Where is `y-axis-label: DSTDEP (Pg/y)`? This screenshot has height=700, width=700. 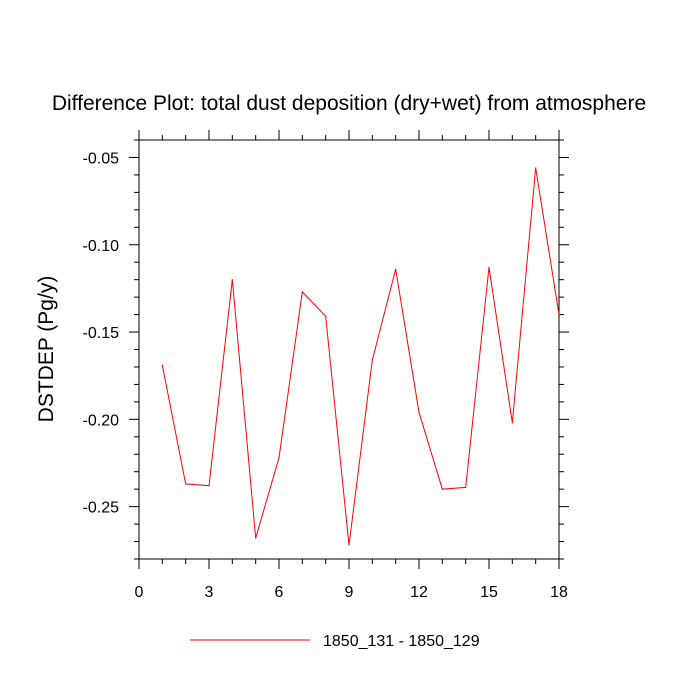
y-axis-label: DSTDEP (Pg/y) is located at coordinates (46, 349).